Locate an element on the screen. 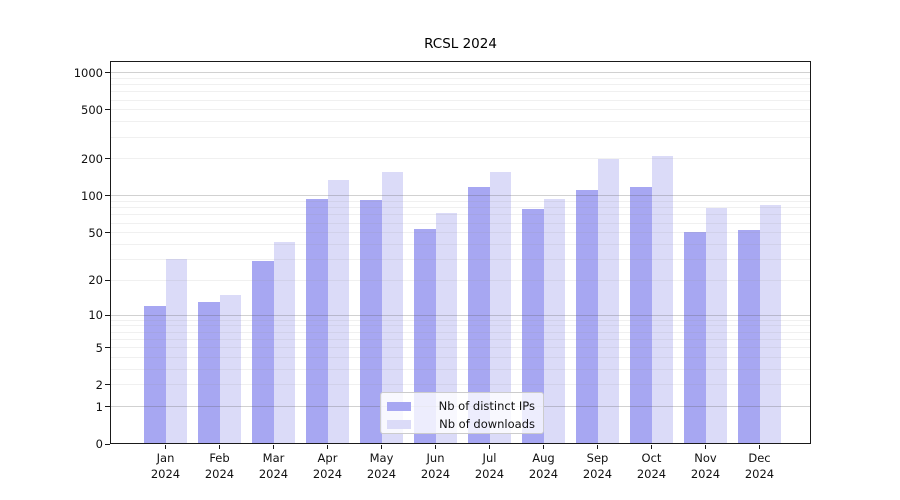 Image resolution: width=900 pixels, height=500 pixels. bar-downloads-jan is located at coordinates (176, 351).